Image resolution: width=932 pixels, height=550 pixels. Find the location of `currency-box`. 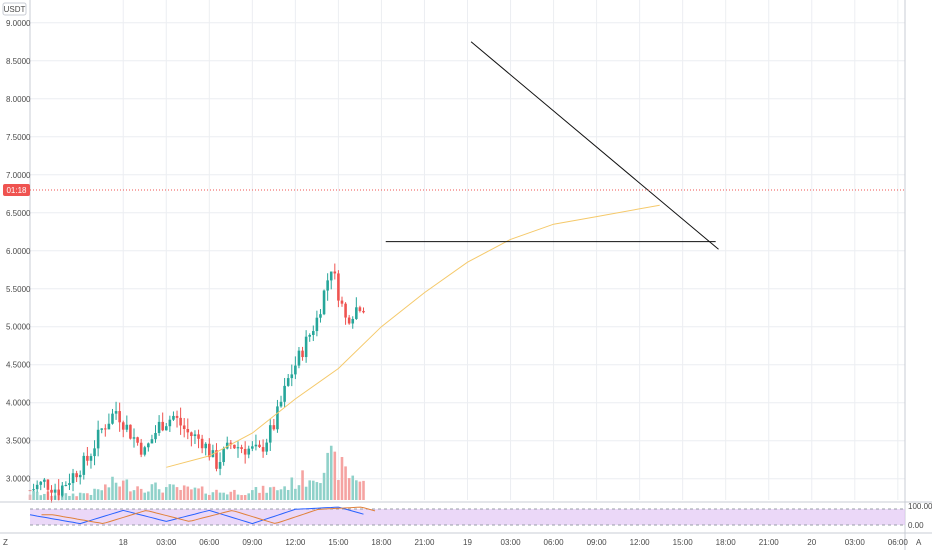

currency-box is located at coordinates (14, 9).